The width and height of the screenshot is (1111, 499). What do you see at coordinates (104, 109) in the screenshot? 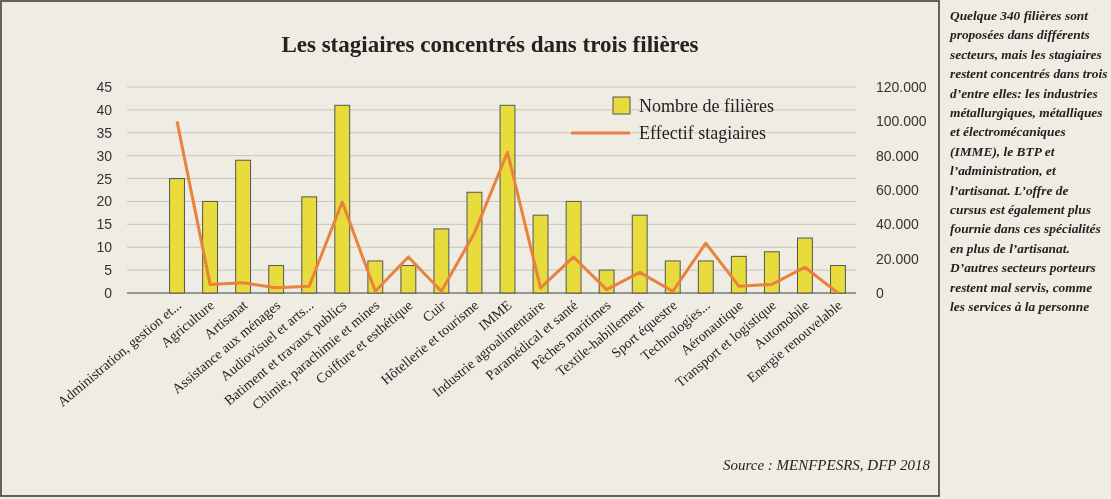
I see `y-tick-label: 40` at bounding box center [104, 109].